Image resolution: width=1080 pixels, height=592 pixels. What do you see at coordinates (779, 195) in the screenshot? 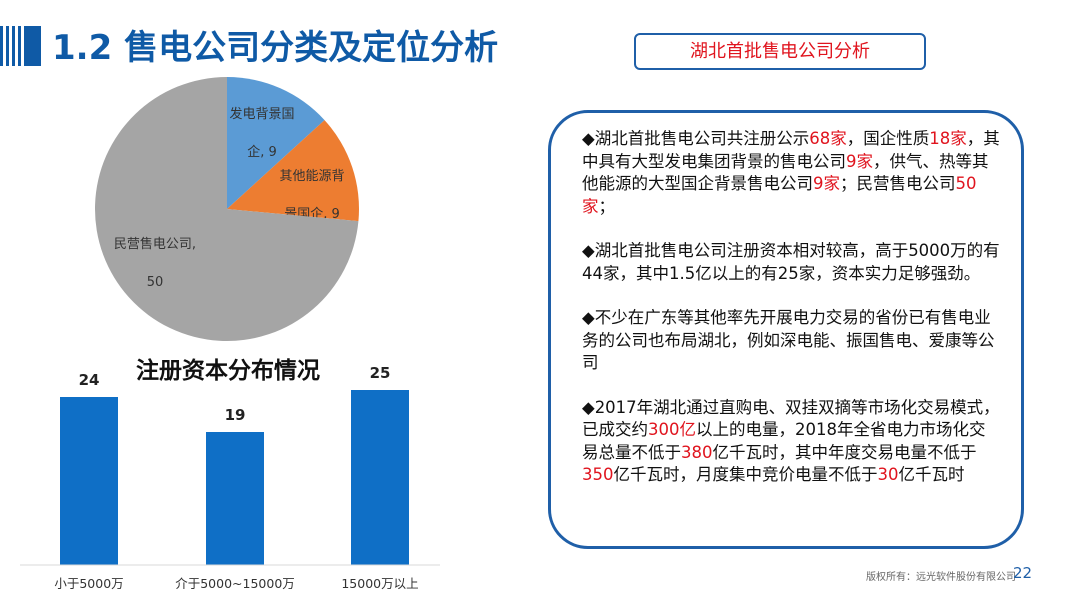
I see `highlight-number: 50家` at bounding box center [779, 195].